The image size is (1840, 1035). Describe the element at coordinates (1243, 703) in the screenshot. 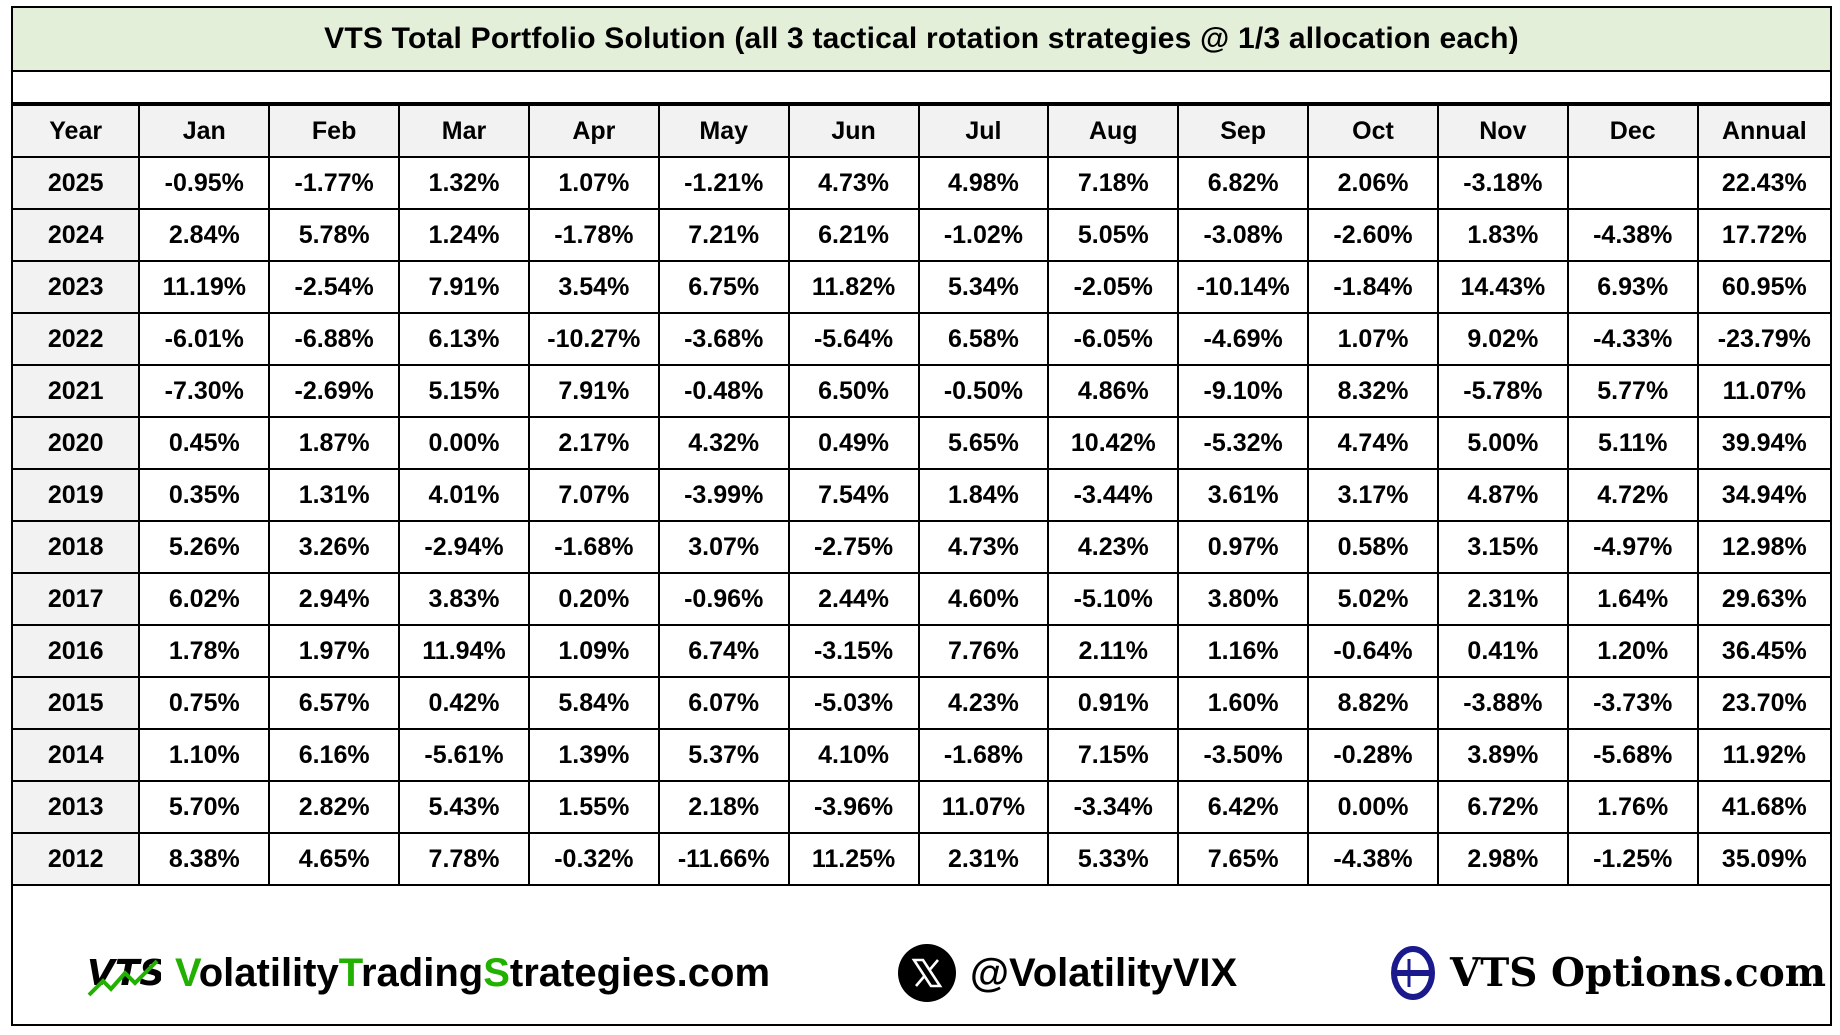

I see `return-cell: 1.60%` at that location.